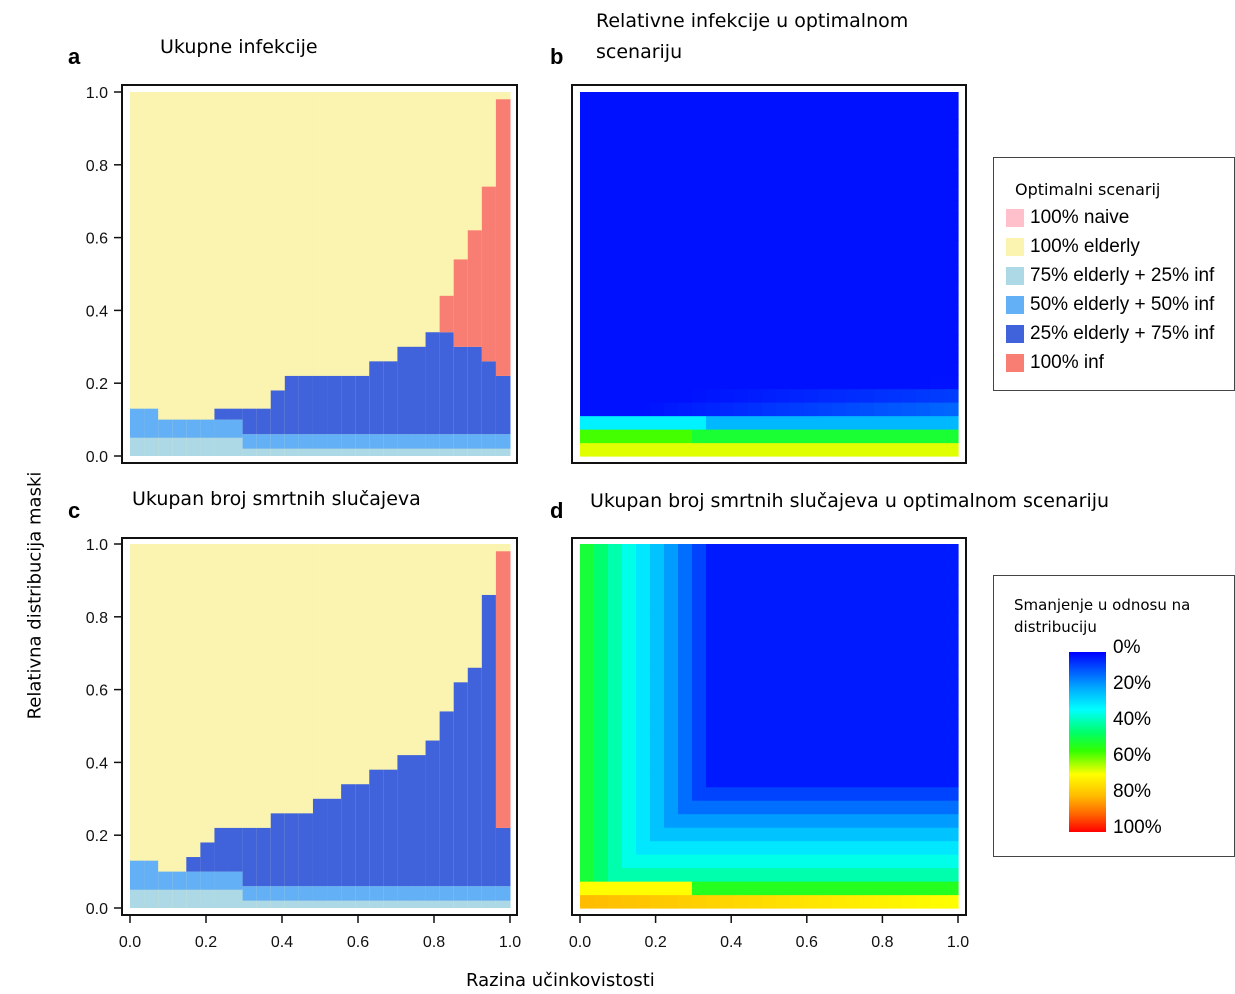 The height and width of the screenshot is (994, 1235). What do you see at coordinates (137, 898) in the screenshot?
I see `cell-c-light` at bounding box center [137, 898].